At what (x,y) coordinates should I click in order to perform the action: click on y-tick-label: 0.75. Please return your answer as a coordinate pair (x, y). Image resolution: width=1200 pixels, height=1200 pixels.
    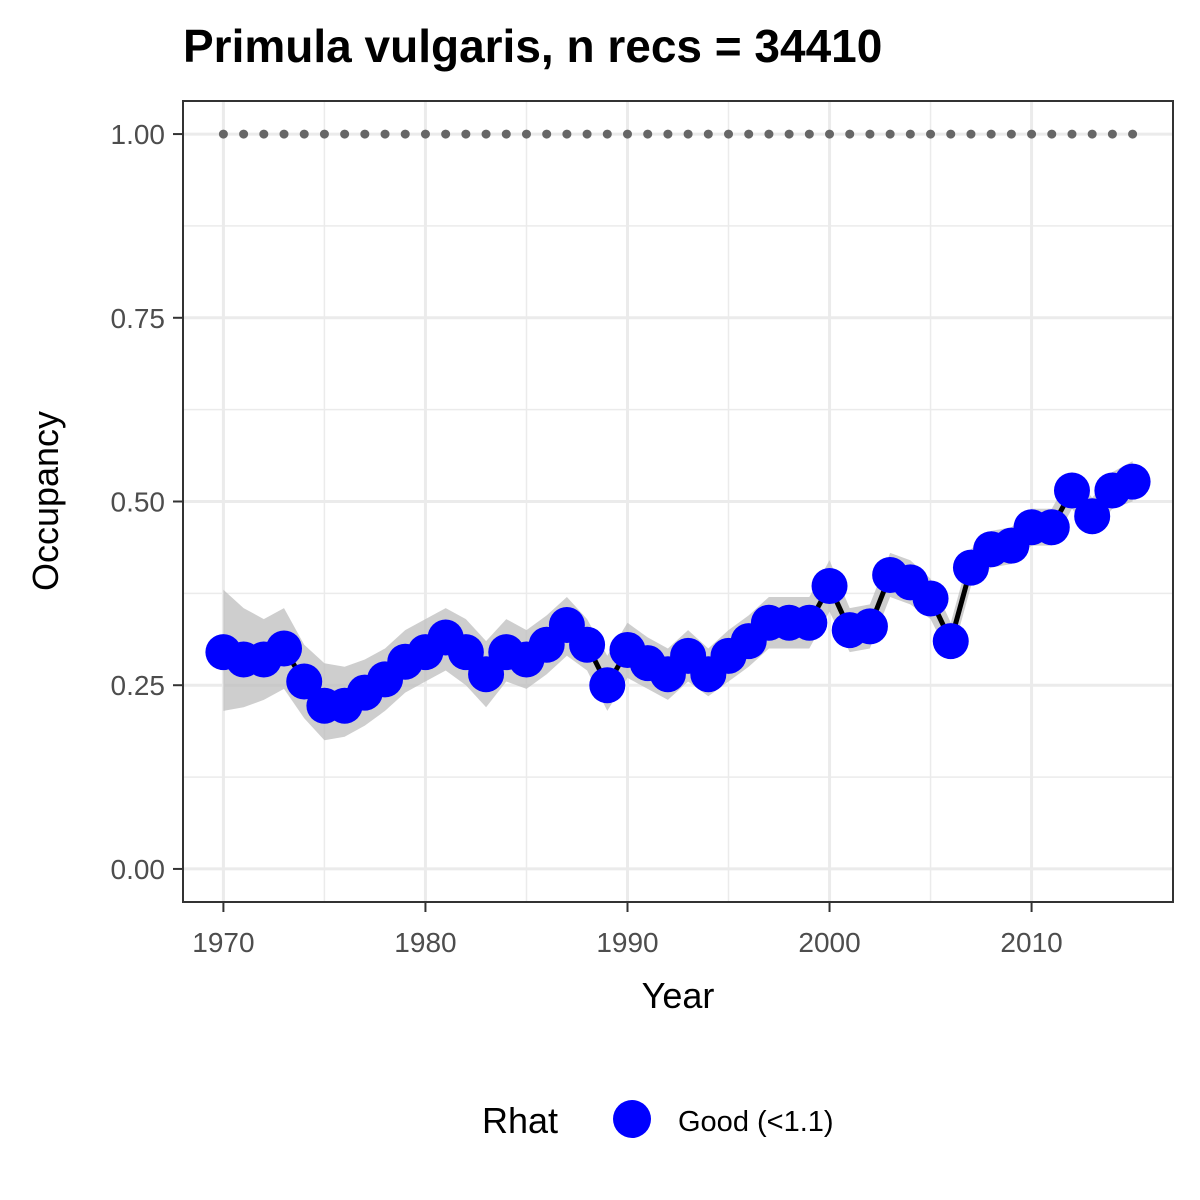
    Looking at the image, I should click on (138, 318).